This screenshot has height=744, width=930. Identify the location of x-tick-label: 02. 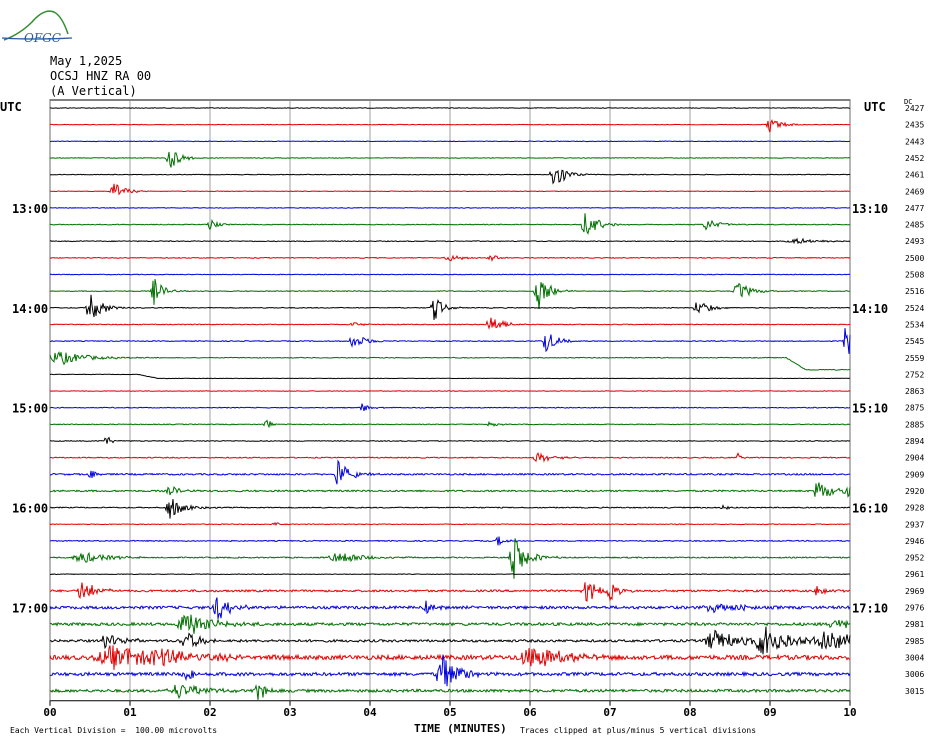
(209, 712).